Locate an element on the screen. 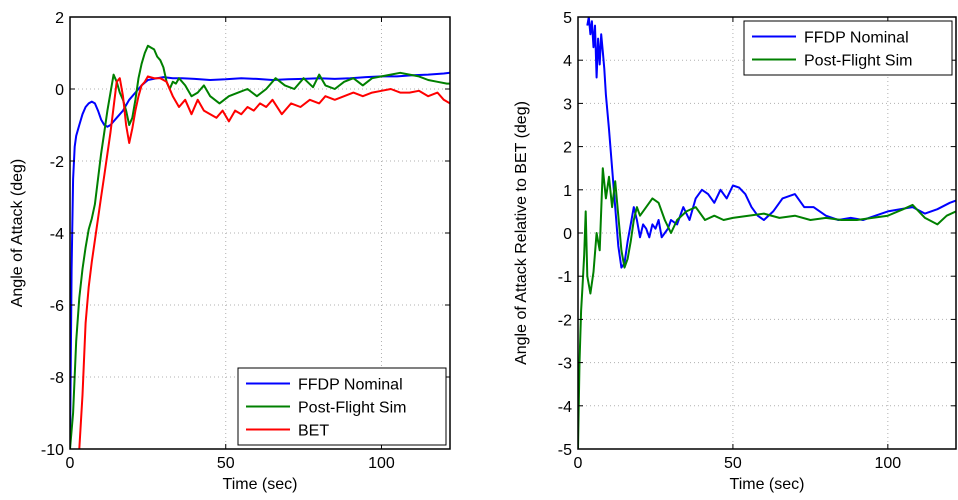 This screenshot has height=500, width=958. y-tick-label: -8 is located at coordinates (57, 378).